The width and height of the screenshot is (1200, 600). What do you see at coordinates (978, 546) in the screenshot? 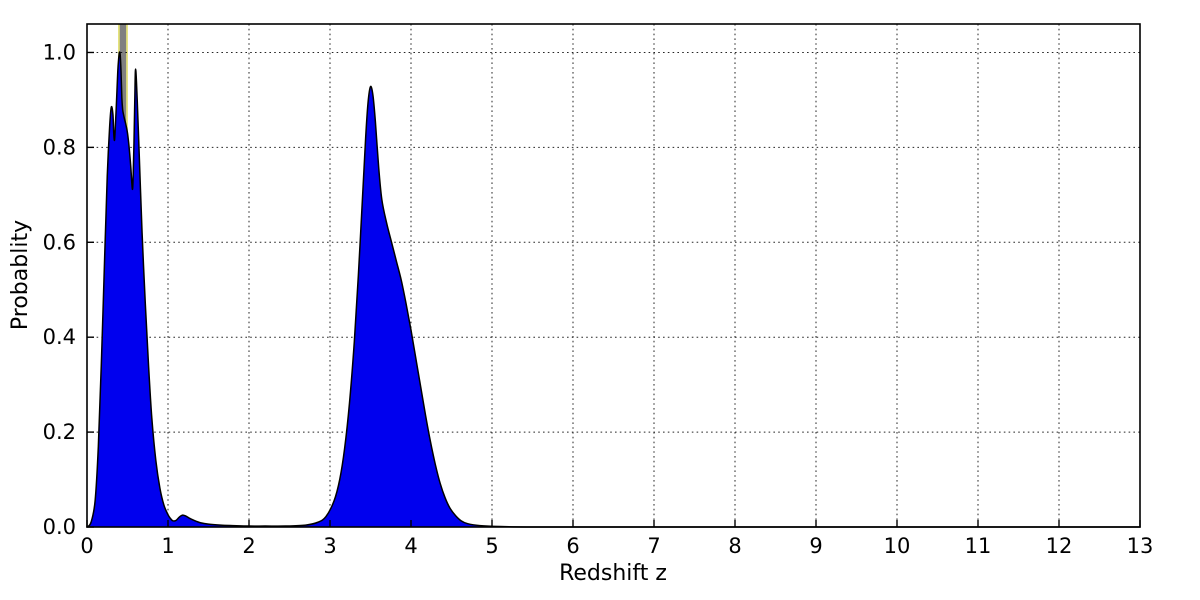
I see `x-tick-label: 11` at bounding box center [978, 546].